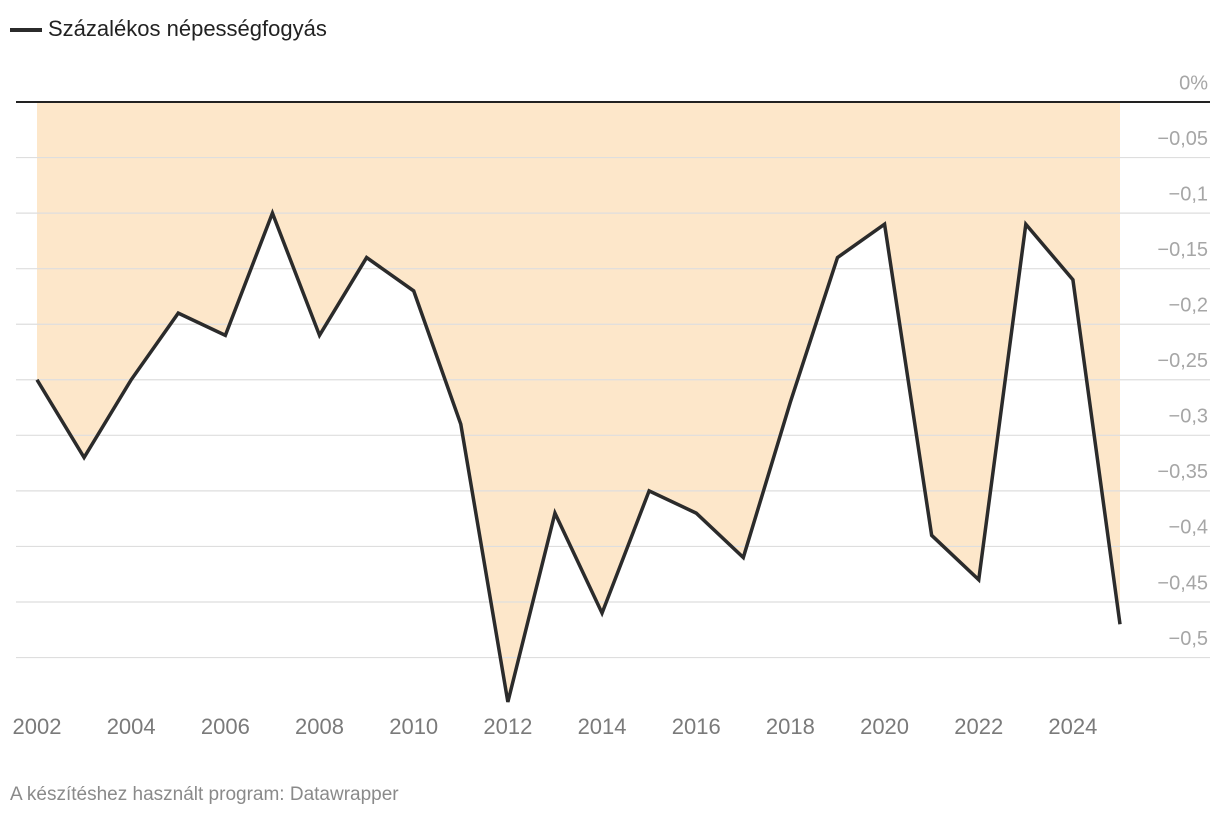 The image size is (1220, 818). Describe the element at coordinates (1182, 583) in the screenshot. I see `y-tick-label: −0,45` at that location.